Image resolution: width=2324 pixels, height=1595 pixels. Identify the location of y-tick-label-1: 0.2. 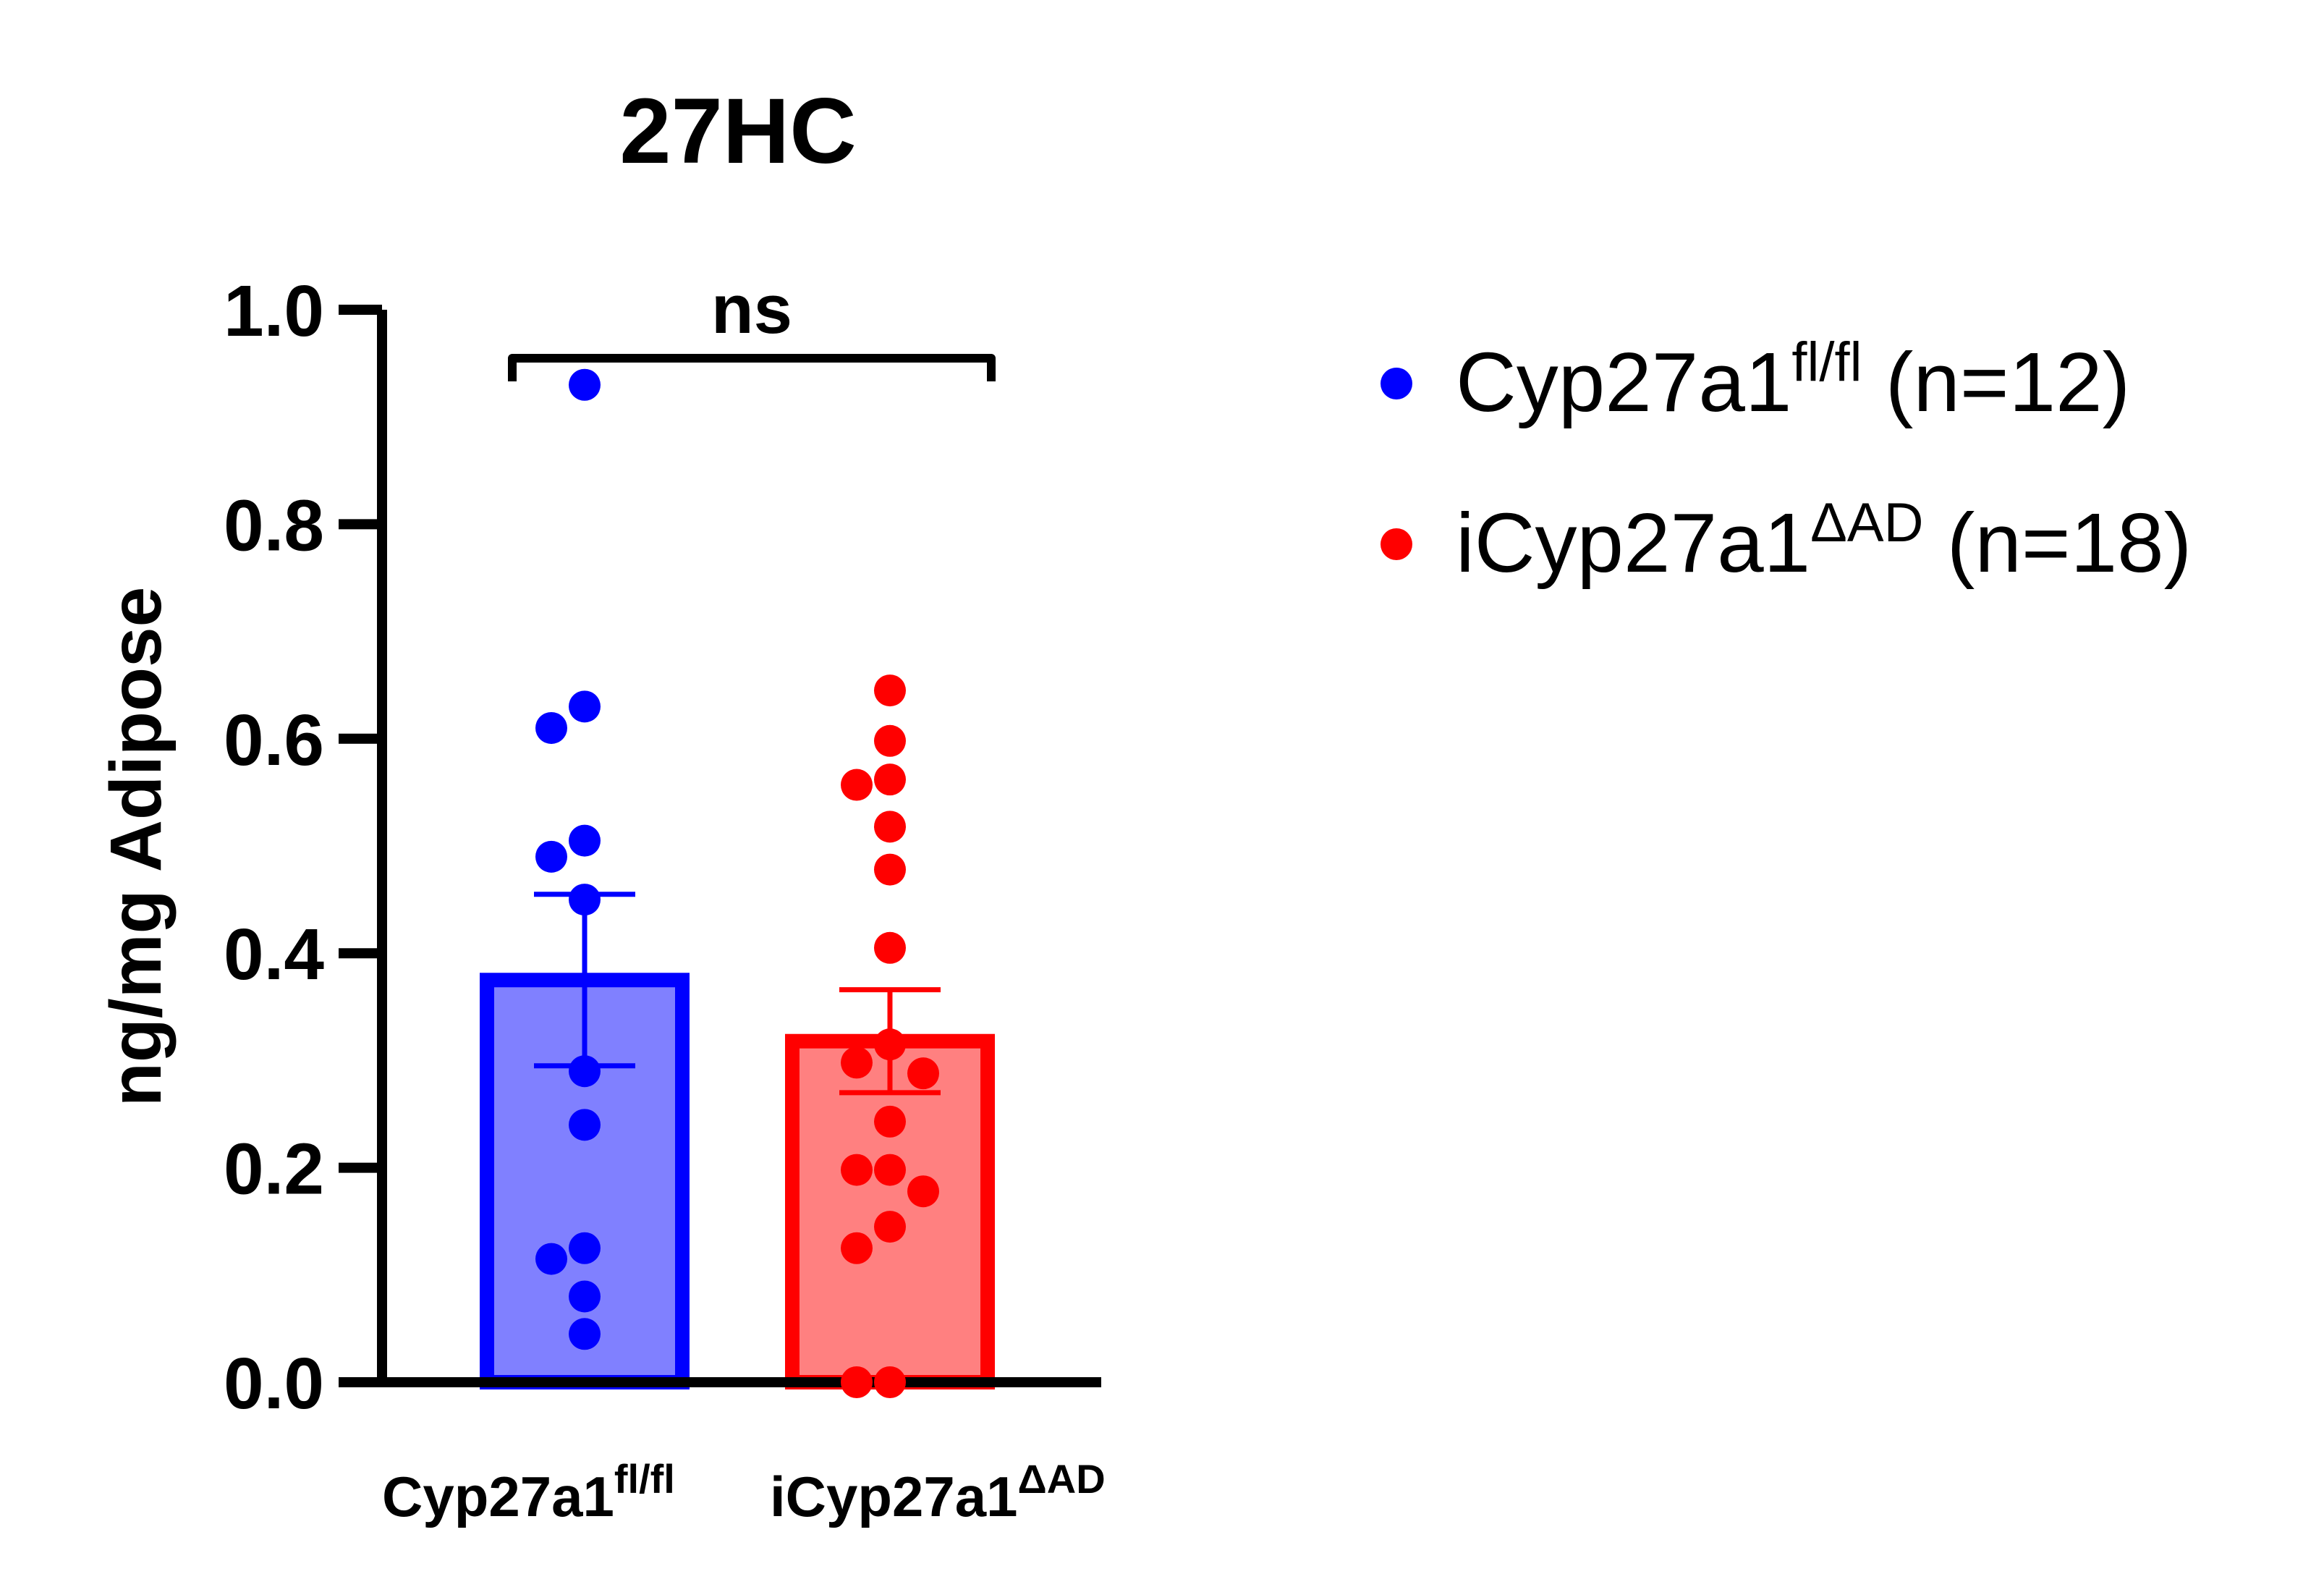
(274, 1169).